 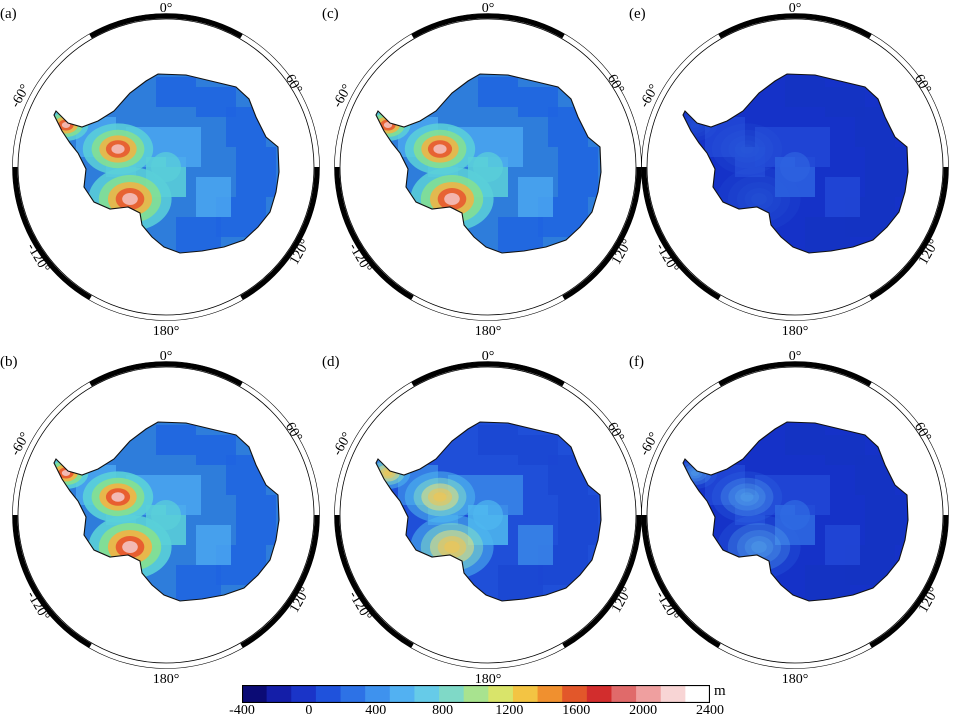 What do you see at coordinates (309, 710) in the screenshot?
I see `colorbar-tick-label: 0` at bounding box center [309, 710].